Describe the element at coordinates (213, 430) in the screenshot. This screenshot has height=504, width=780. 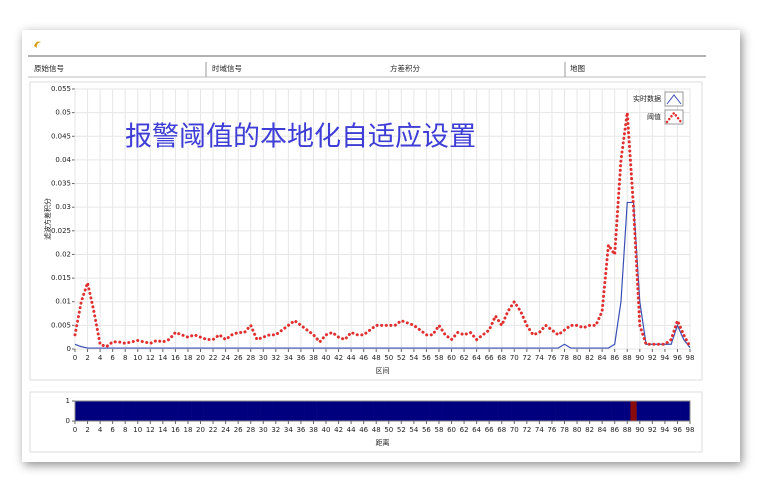
I see `x-tick-label: 22` at that location.